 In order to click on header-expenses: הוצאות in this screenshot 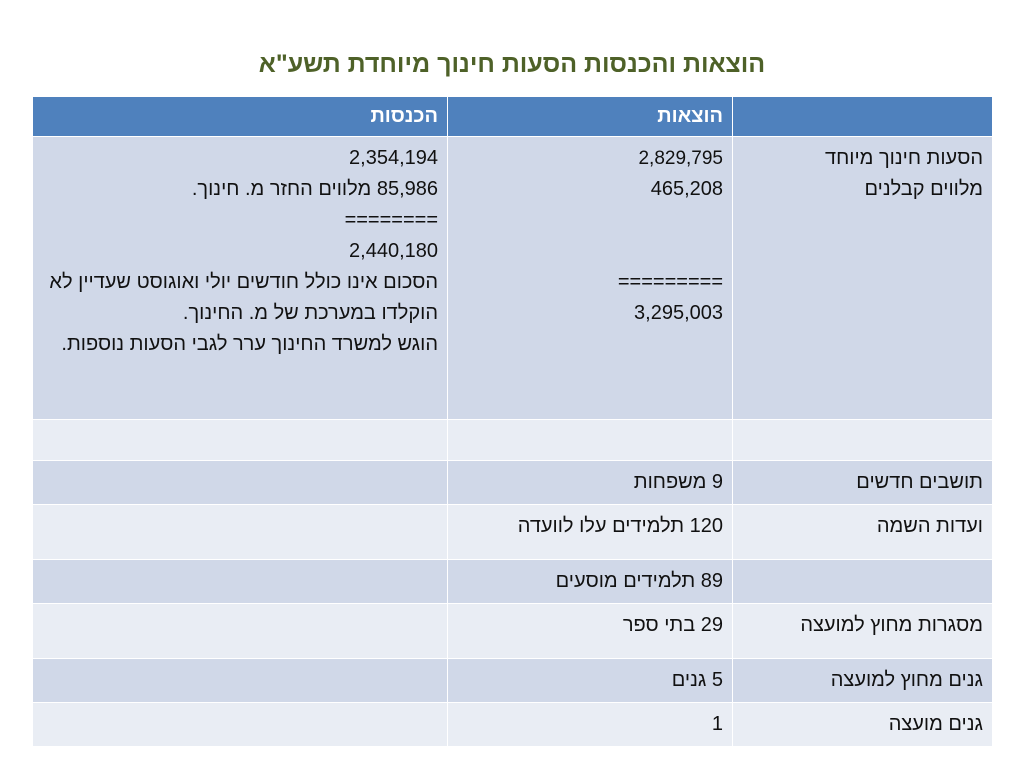, I will do `click(590, 116)`.